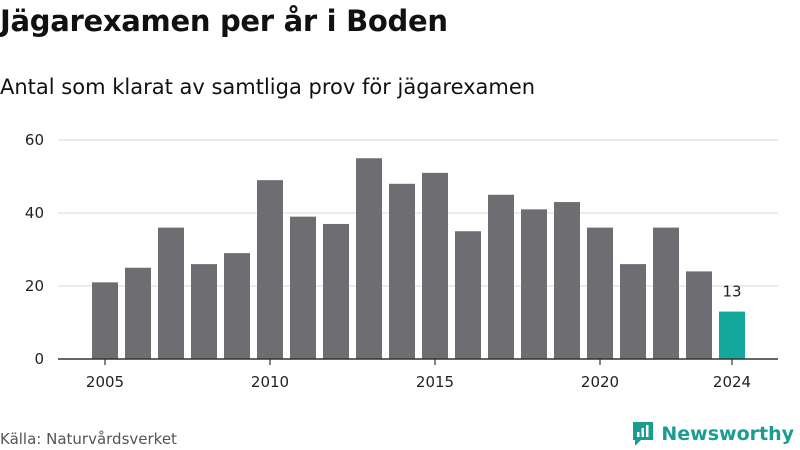  Describe the element at coordinates (303, 287) in the screenshot. I see `bar-2011` at that location.